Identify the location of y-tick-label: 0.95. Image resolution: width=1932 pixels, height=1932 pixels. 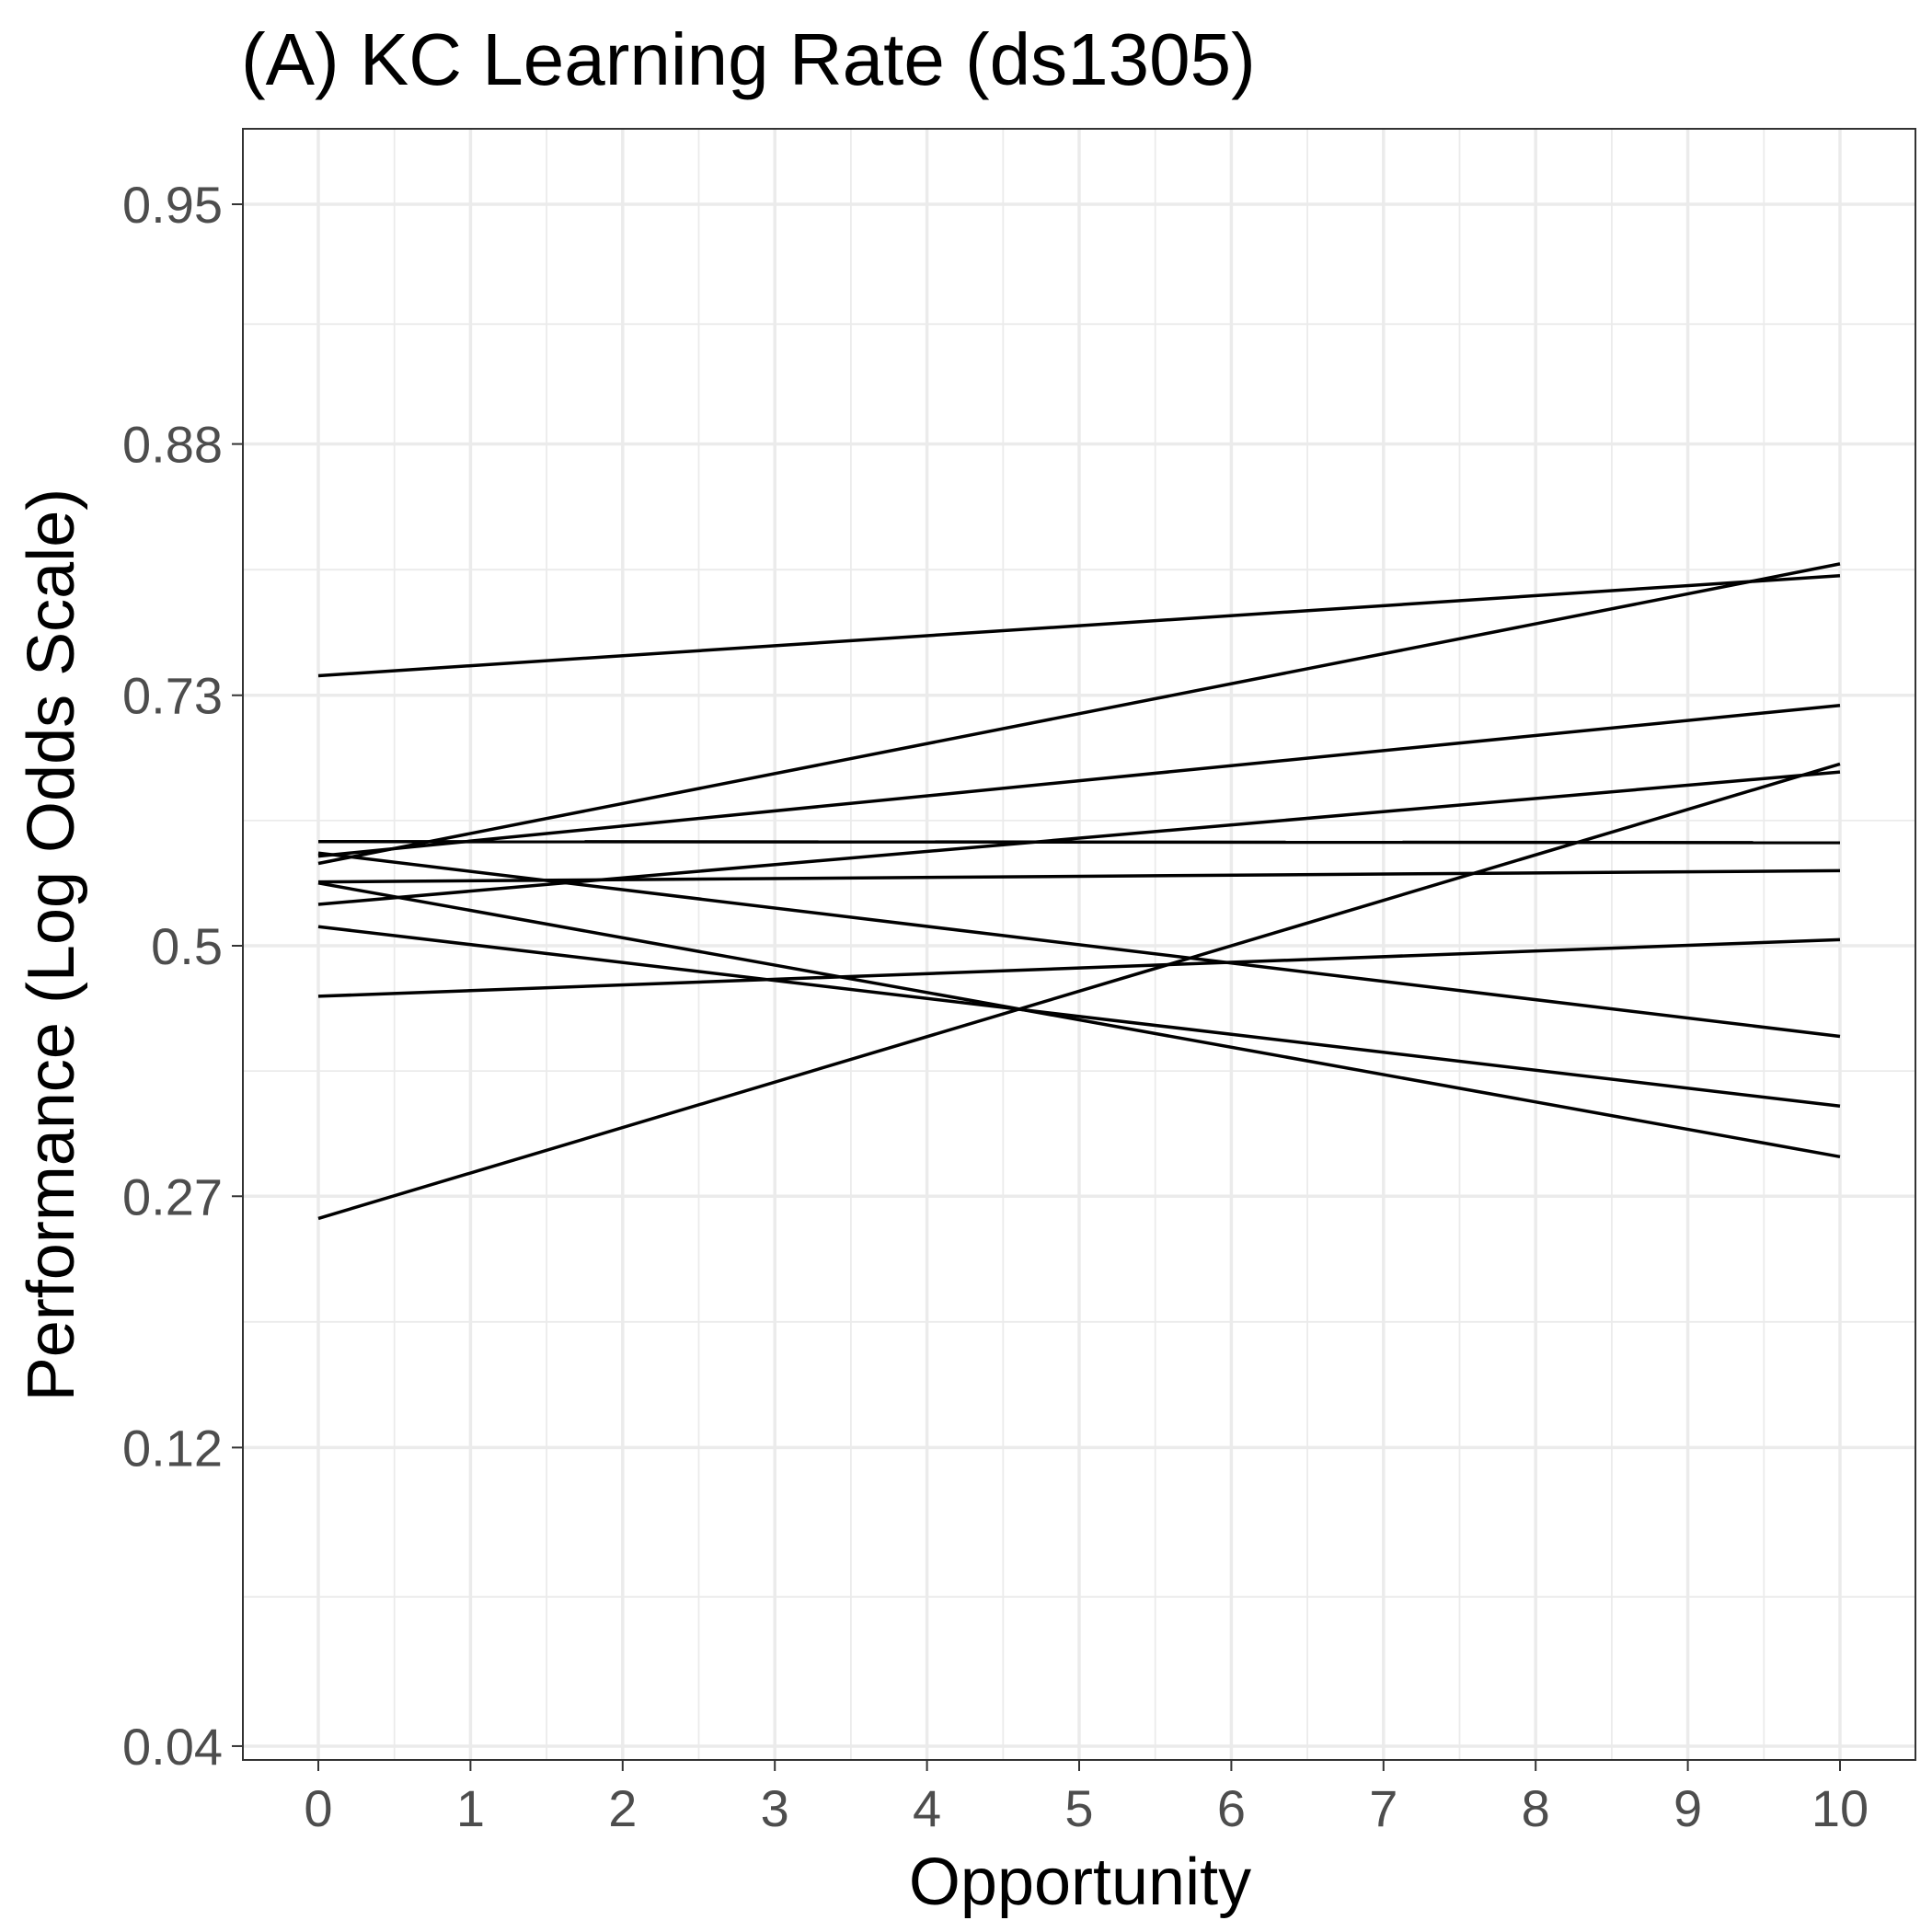
(172, 205).